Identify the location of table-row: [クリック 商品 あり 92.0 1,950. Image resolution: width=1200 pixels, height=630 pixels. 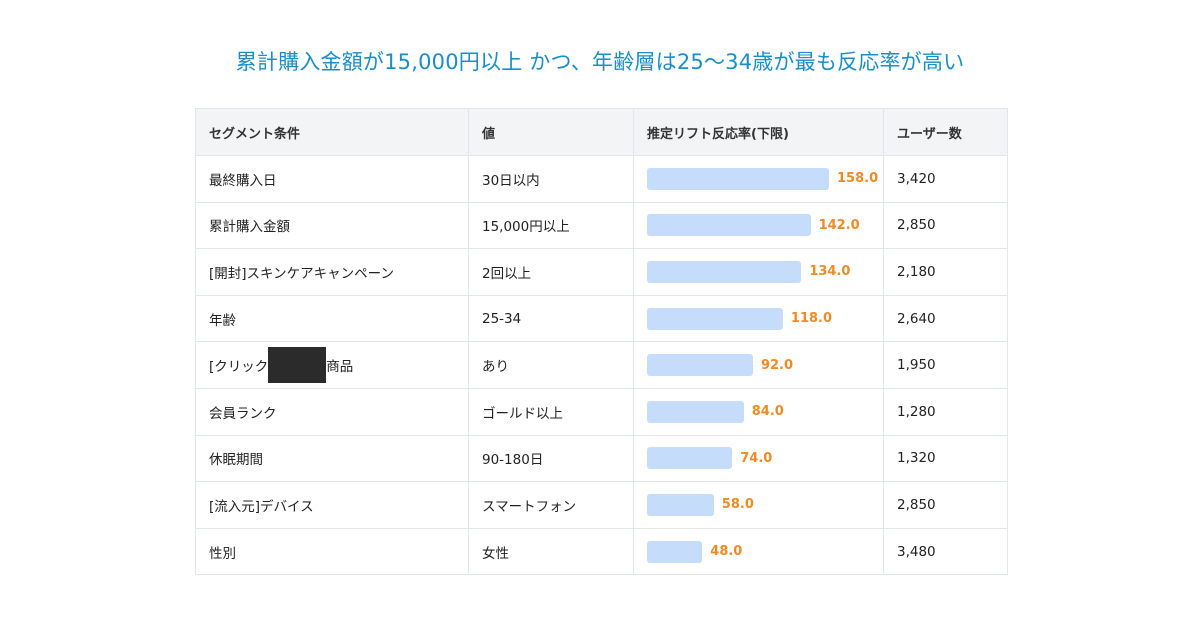
(601, 365).